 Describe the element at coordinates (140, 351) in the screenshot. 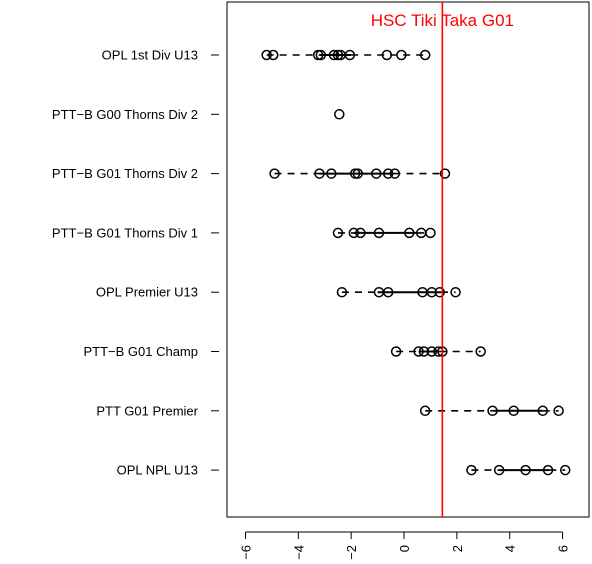

I see `y-tick-label: PTT−B G01 Champ` at that location.